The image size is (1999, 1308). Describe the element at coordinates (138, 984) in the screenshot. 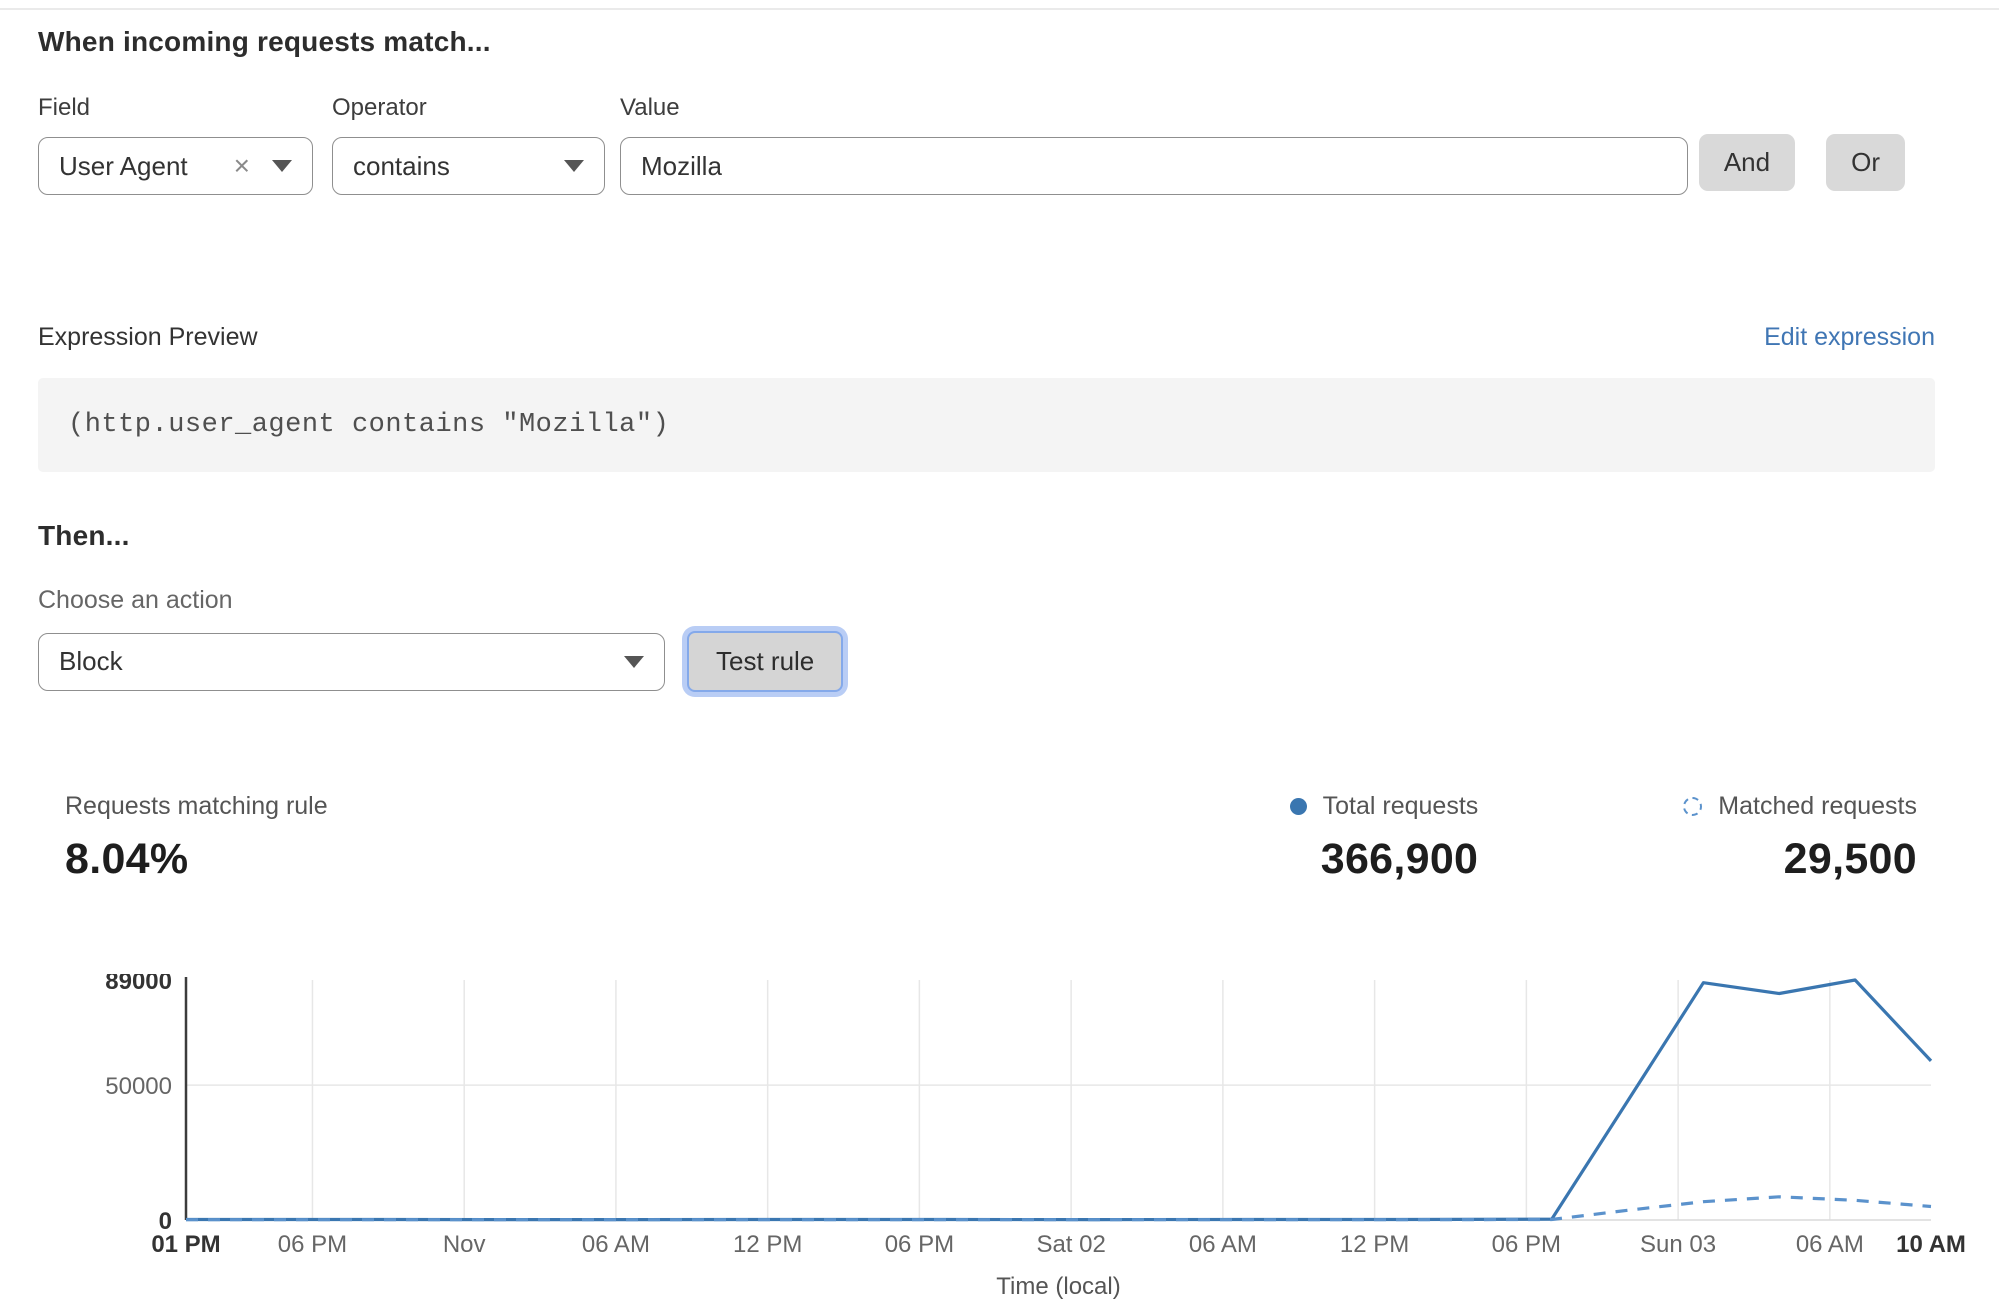

I see `svg-text: 89000` at that location.